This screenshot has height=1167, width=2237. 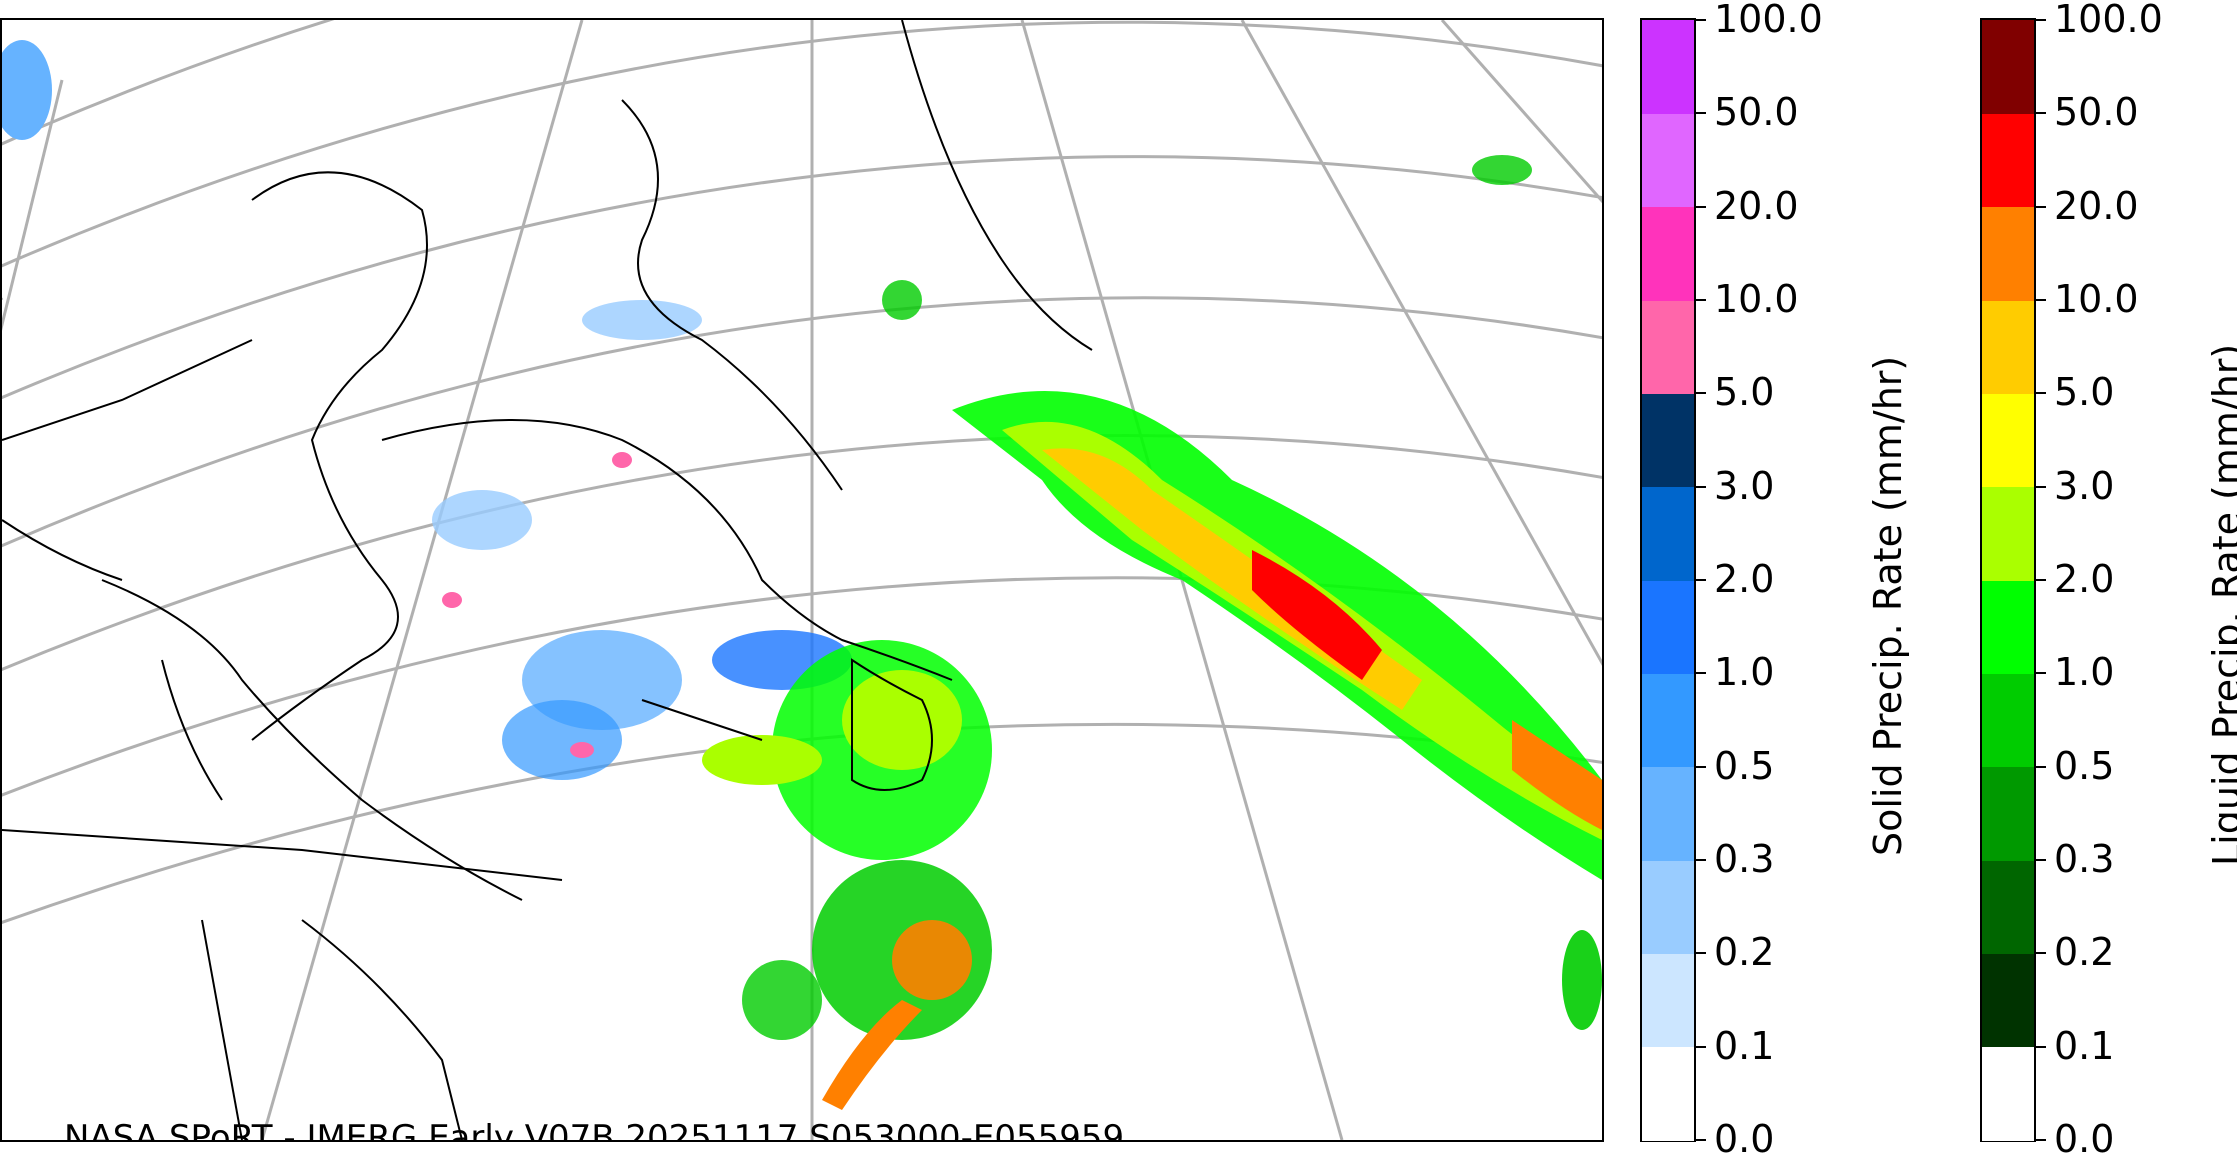 I want to click on solid-colorbar-label: Solid Precip. Rate (mm/hr), so click(x=1888, y=605).